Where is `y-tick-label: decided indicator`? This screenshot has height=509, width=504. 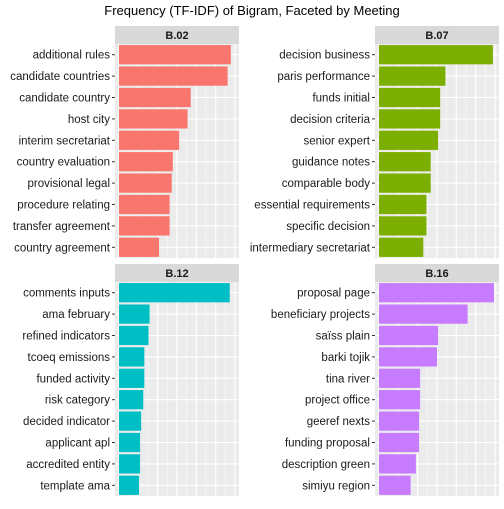 y-tick-label: decided indicator is located at coordinates (66, 422).